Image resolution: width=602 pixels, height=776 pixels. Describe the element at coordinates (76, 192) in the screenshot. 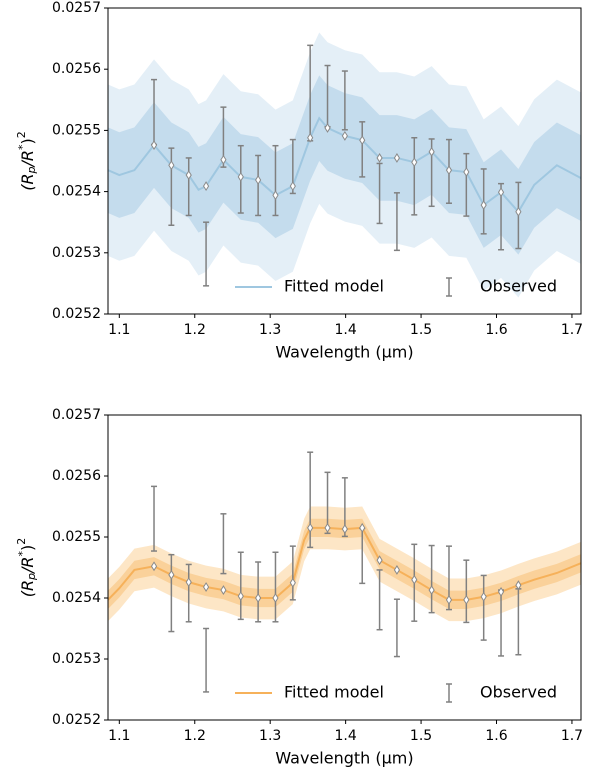

I see `y-tick-label: 0.0254` at that location.